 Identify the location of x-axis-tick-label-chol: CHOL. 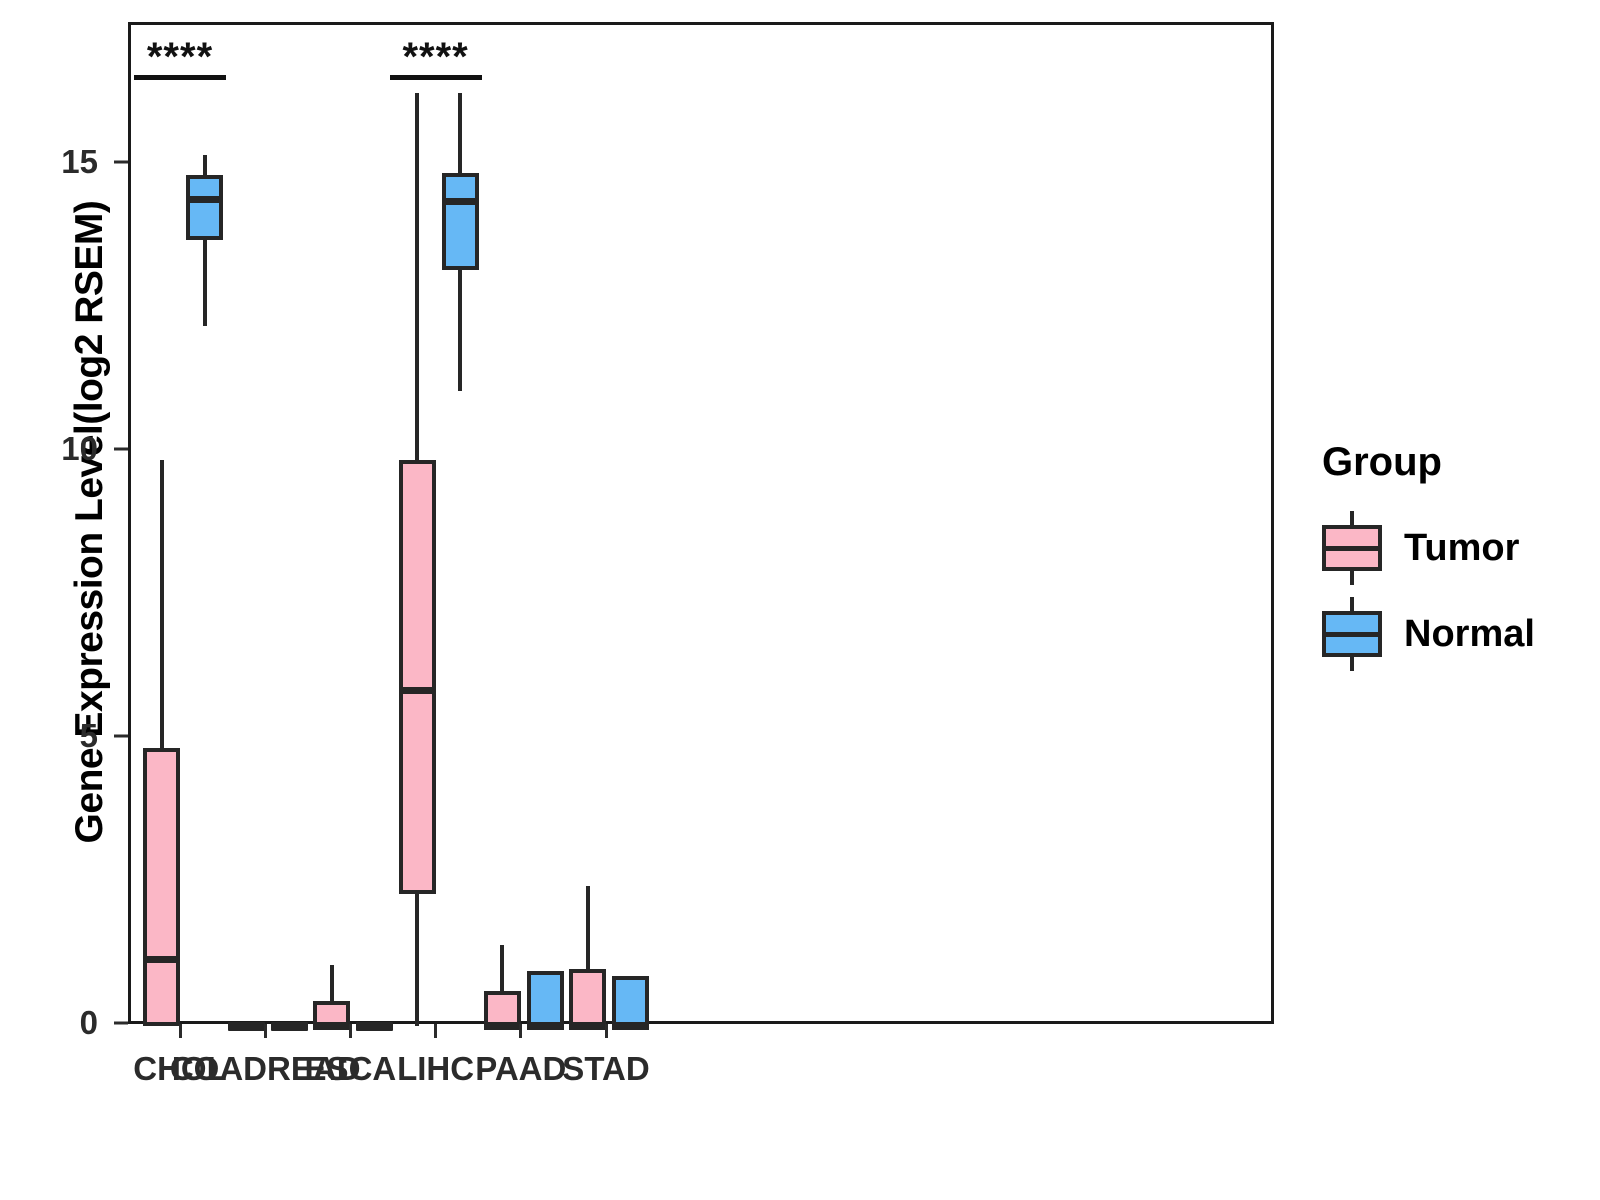
(180, 1068).